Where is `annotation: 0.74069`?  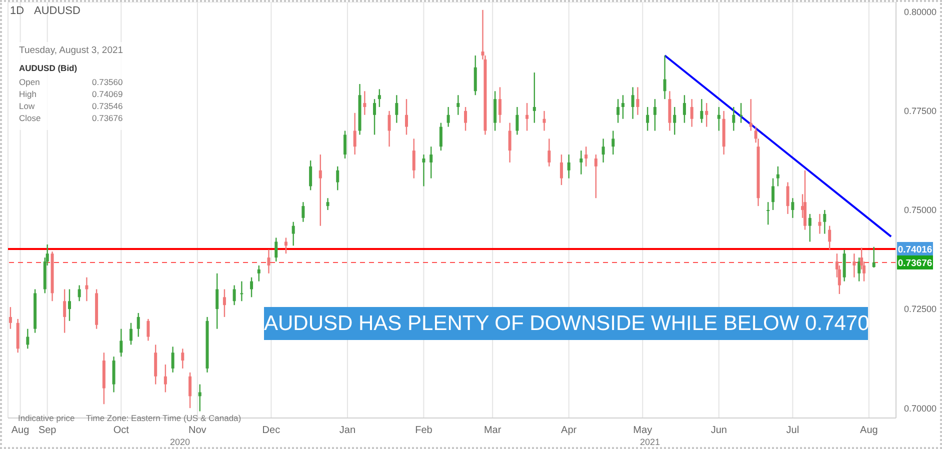 annotation: 0.74069 is located at coordinates (107, 94).